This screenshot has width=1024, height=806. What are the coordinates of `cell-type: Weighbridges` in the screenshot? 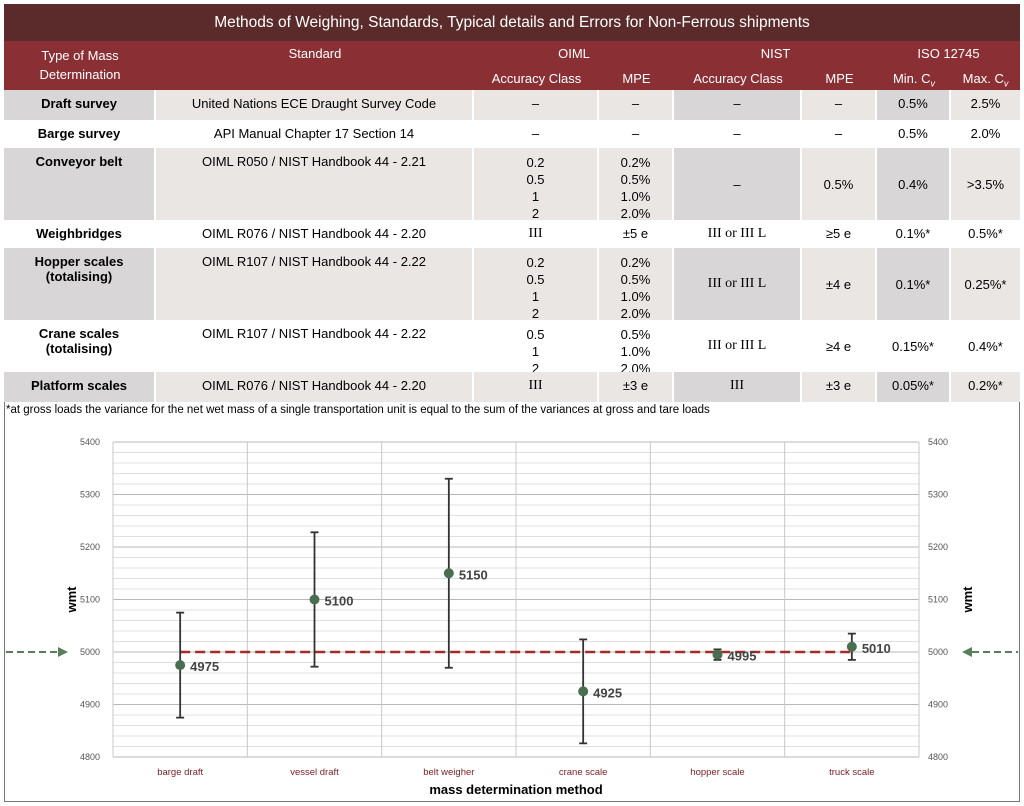 It's located at (80, 234).